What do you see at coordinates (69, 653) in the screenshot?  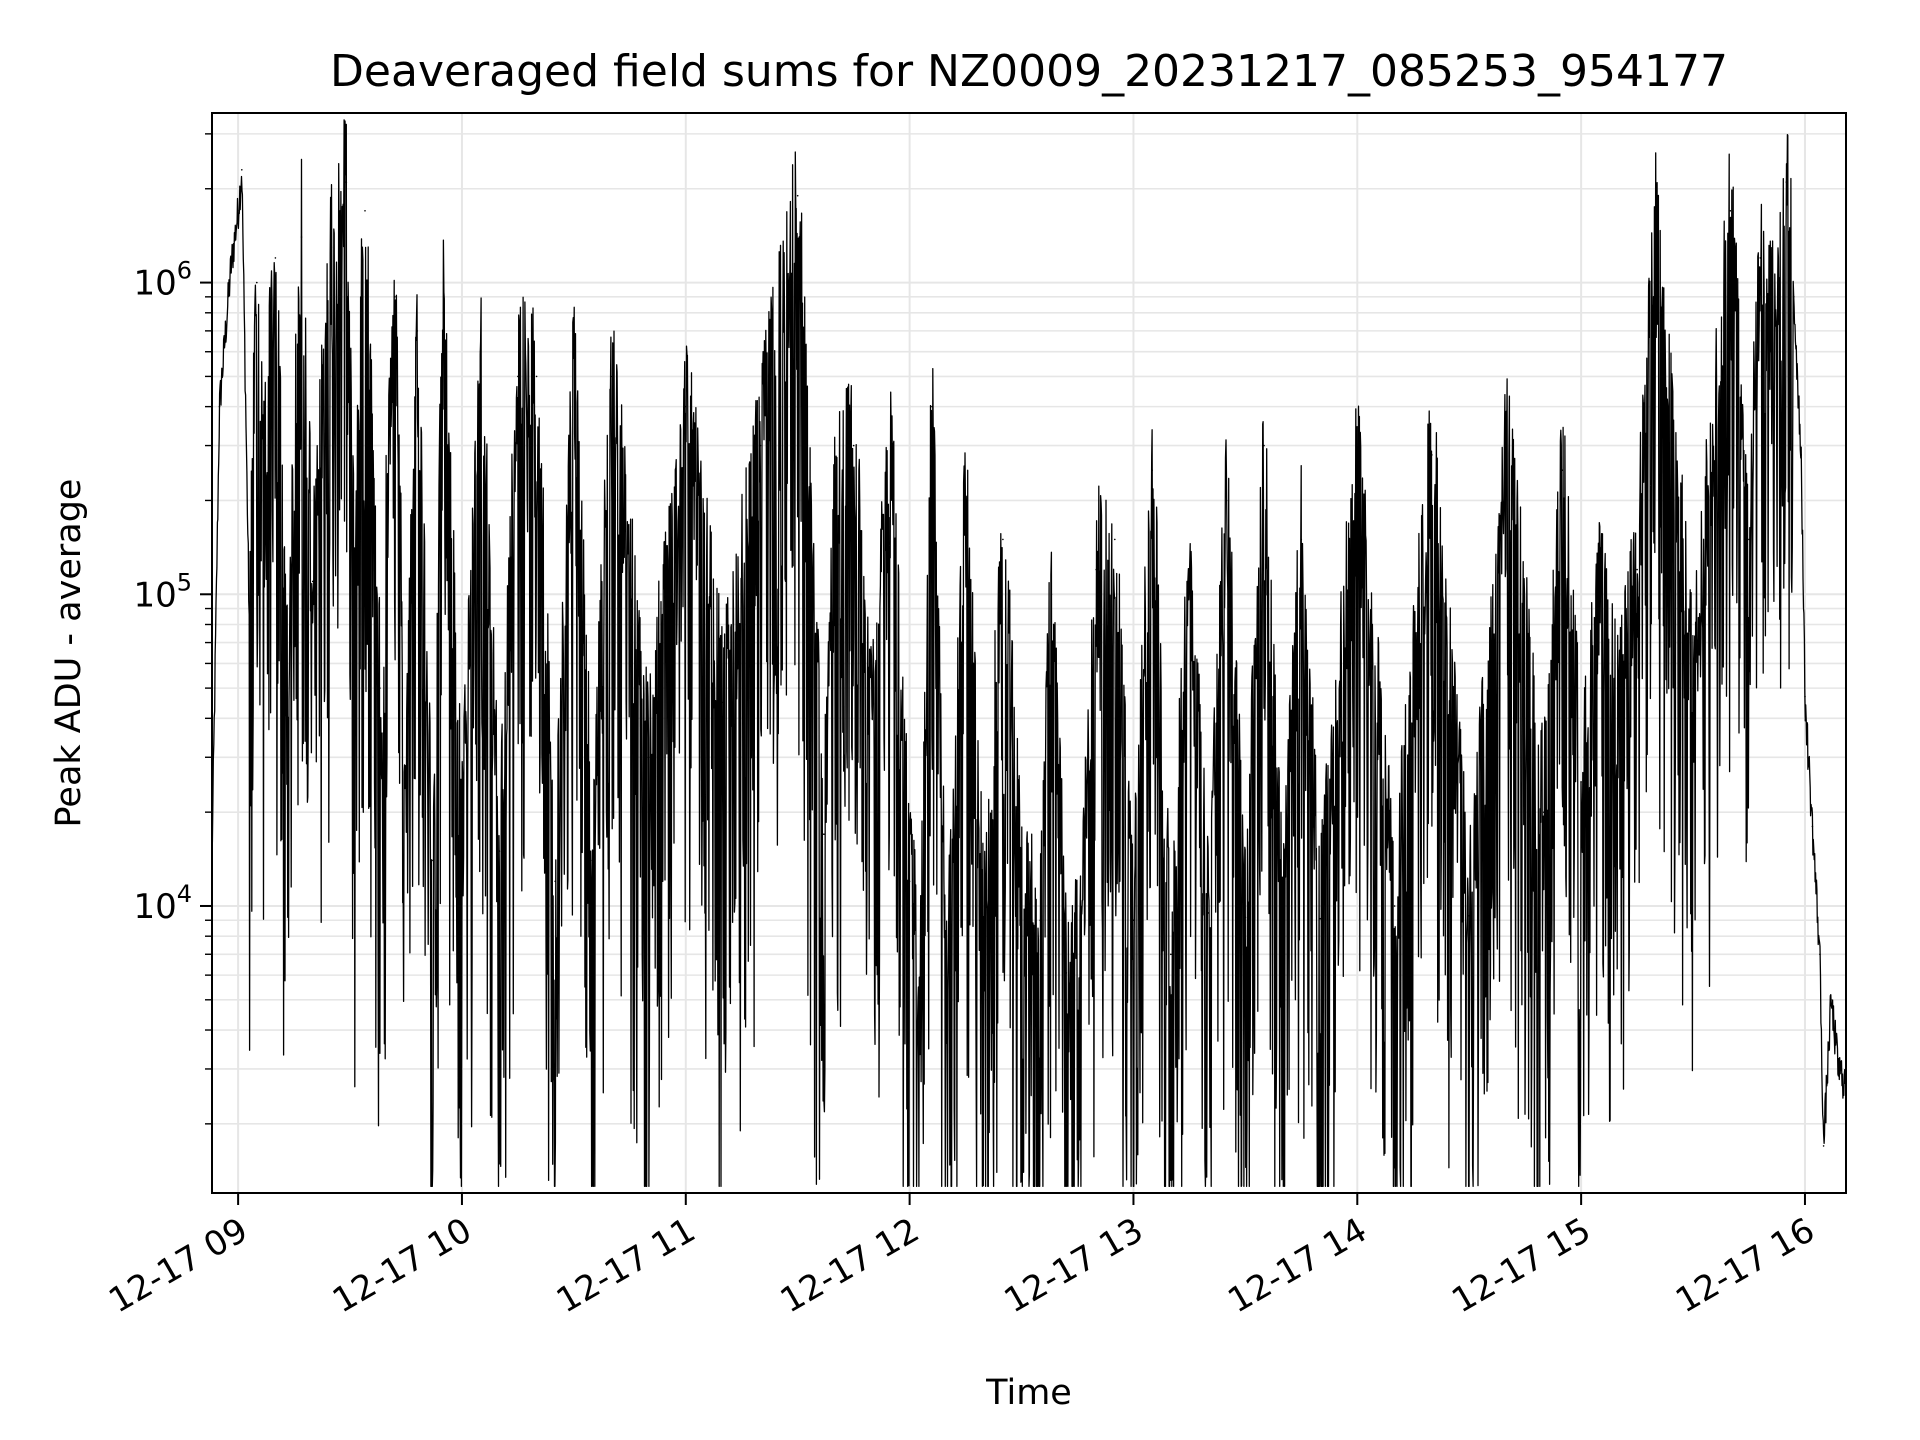 I see `y-axis-label: Peak ADU - average` at bounding box center [69, 653].